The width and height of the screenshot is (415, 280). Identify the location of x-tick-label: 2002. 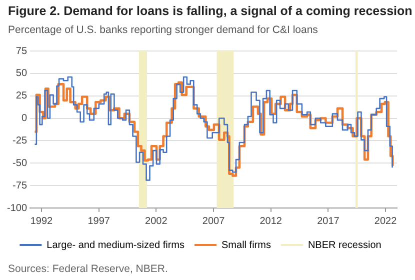
(156, 221).